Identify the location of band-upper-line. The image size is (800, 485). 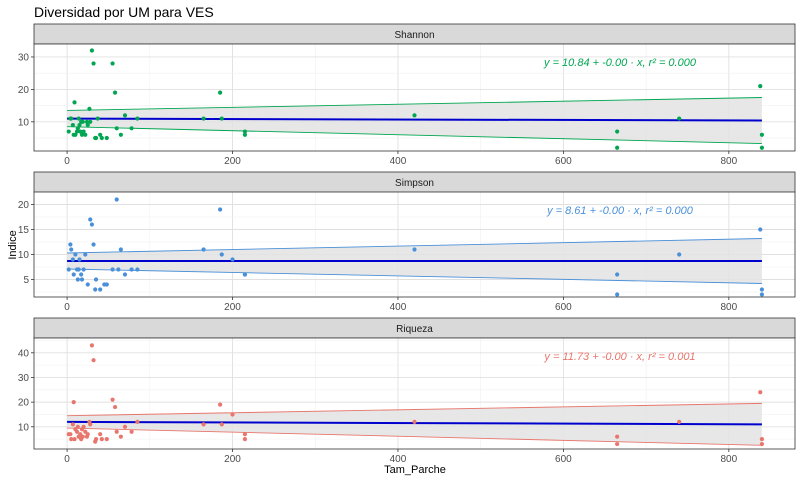
(414, 246).